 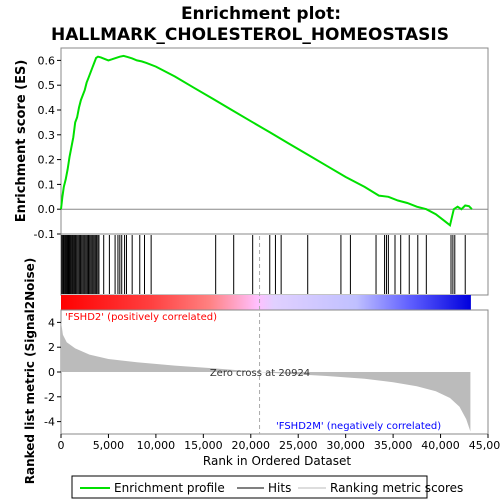 What do you see at coordinates (266, 302) in the screenshot?
I see `ranking-gradient-bar` at bounding box center [266, 302].